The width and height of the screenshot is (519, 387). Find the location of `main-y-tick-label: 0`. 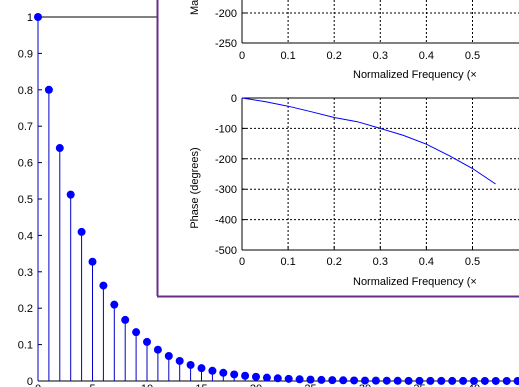

main-y-tick-label: 0 is located at coordinates (30, 381).